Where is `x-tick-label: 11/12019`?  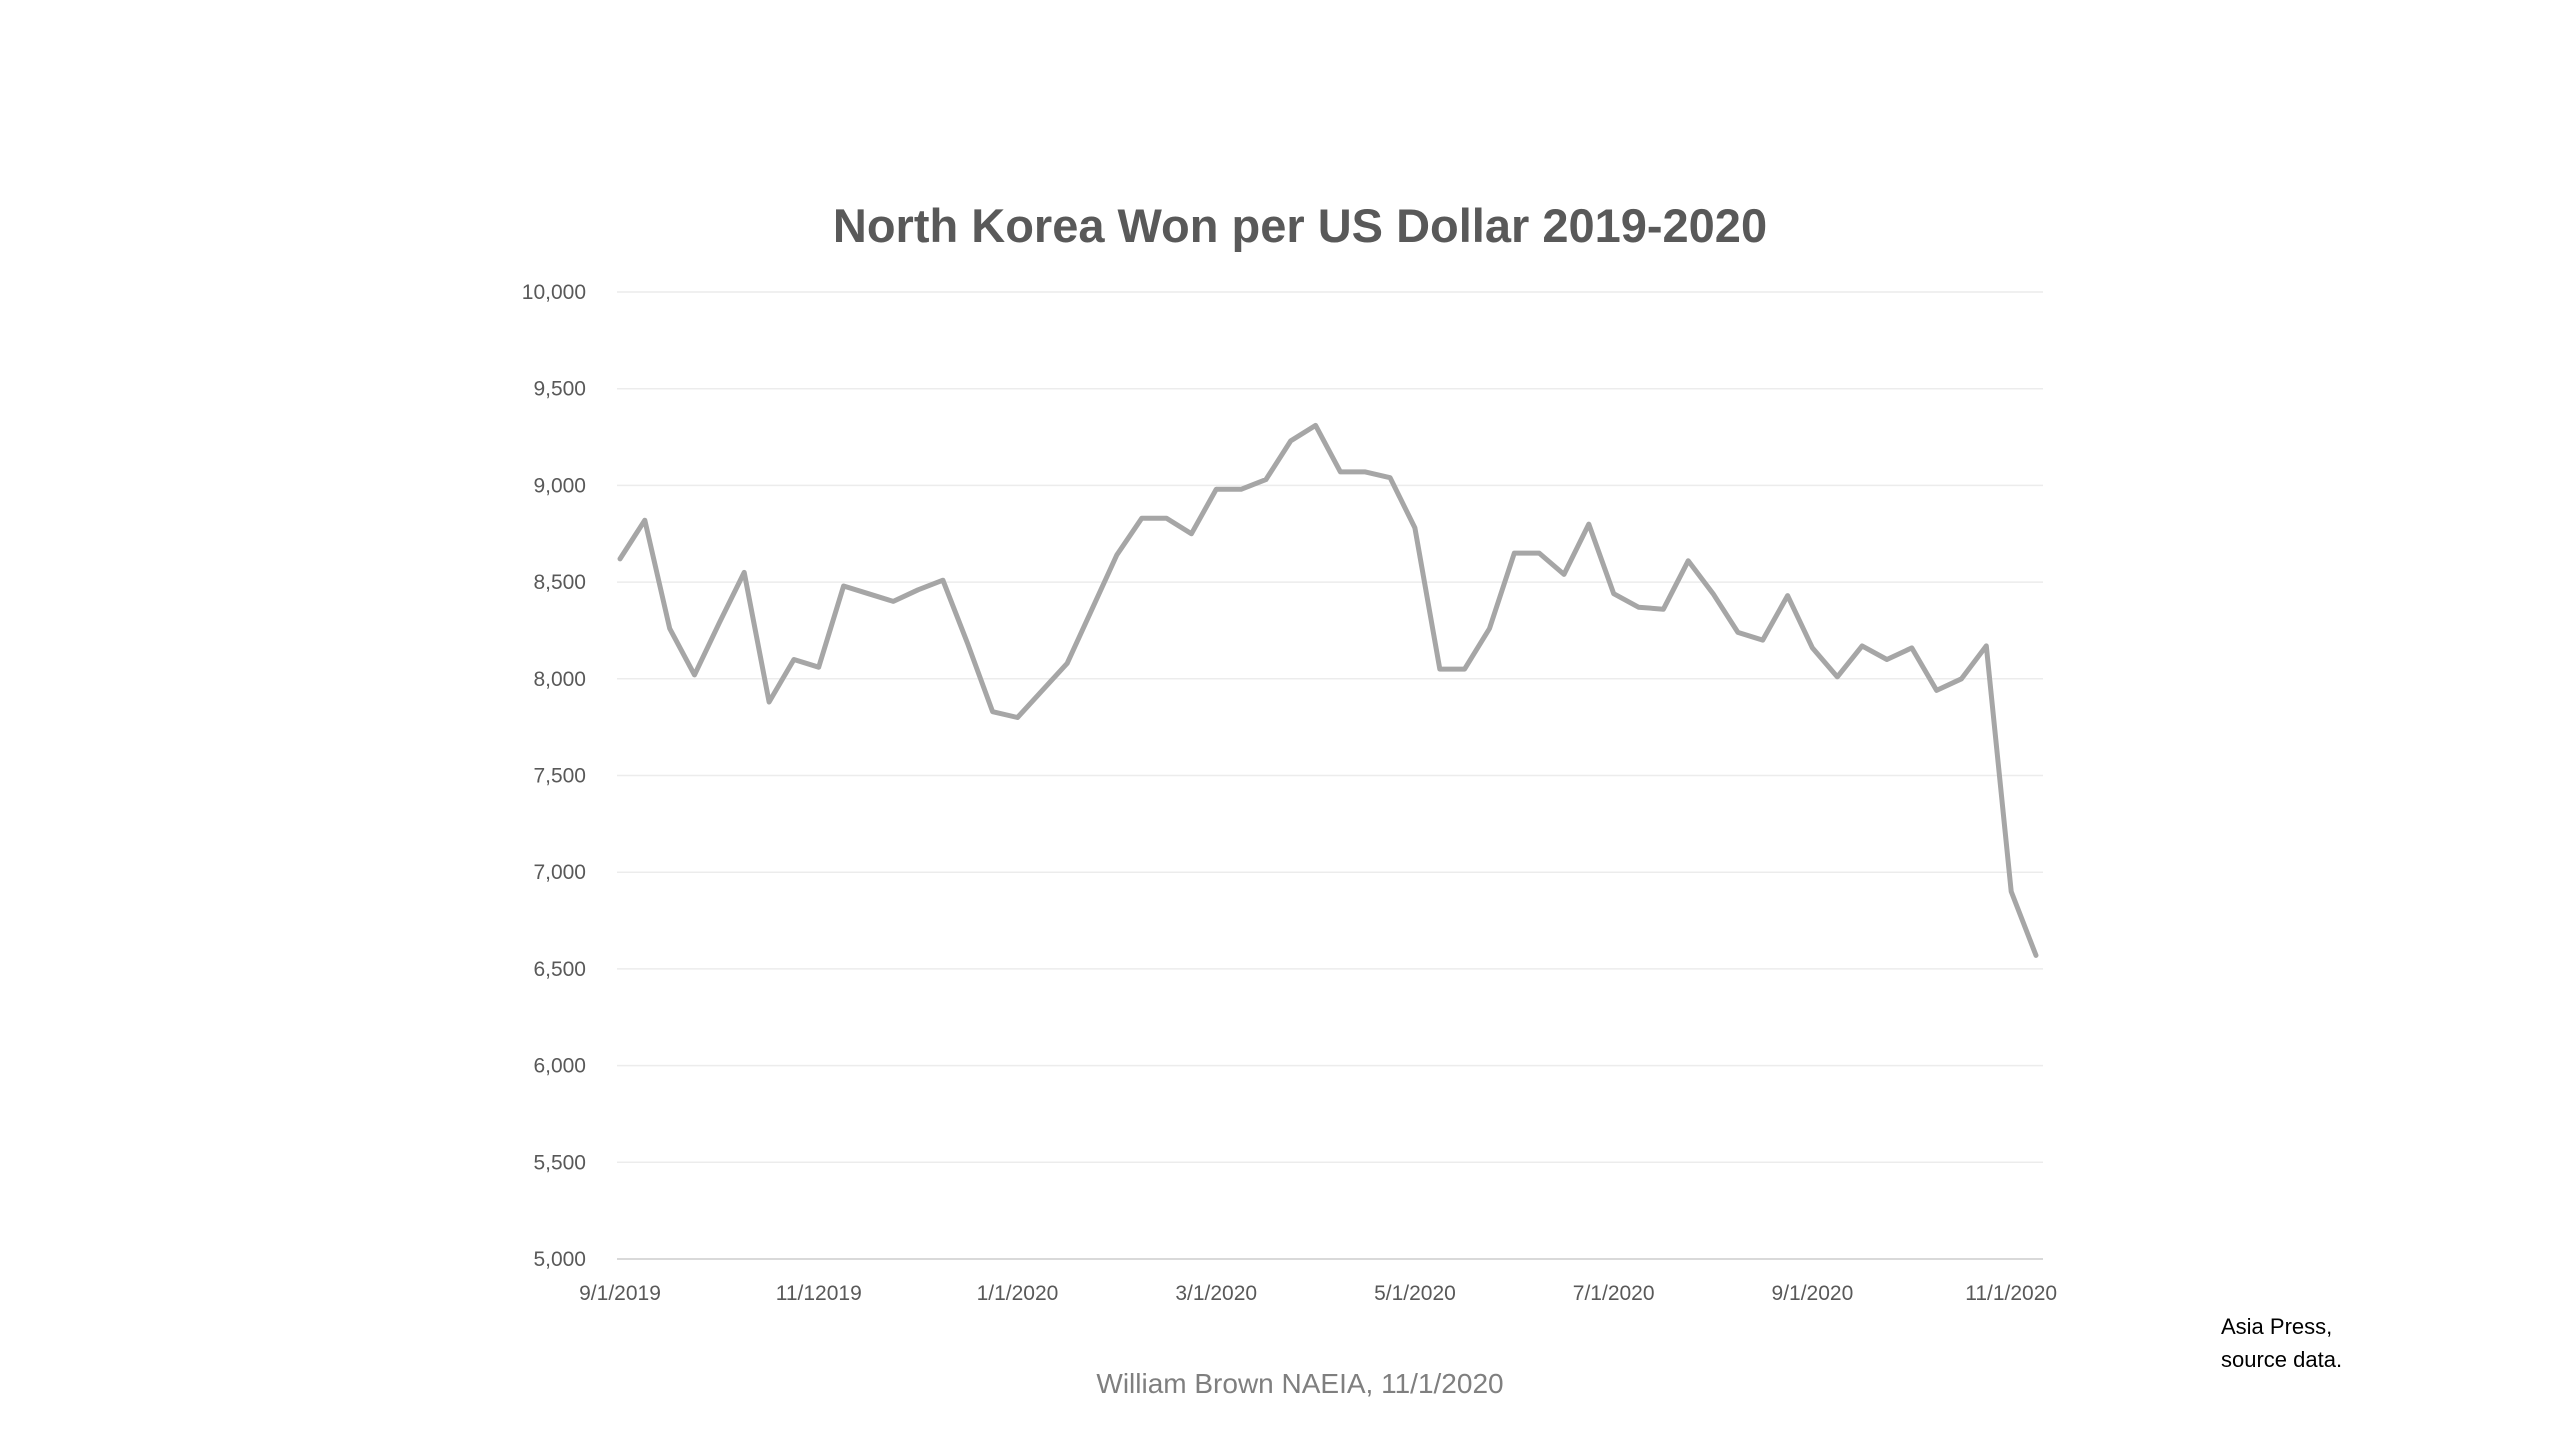
x-tick-label: 11/12019 is located at coordinates (819, 1293).